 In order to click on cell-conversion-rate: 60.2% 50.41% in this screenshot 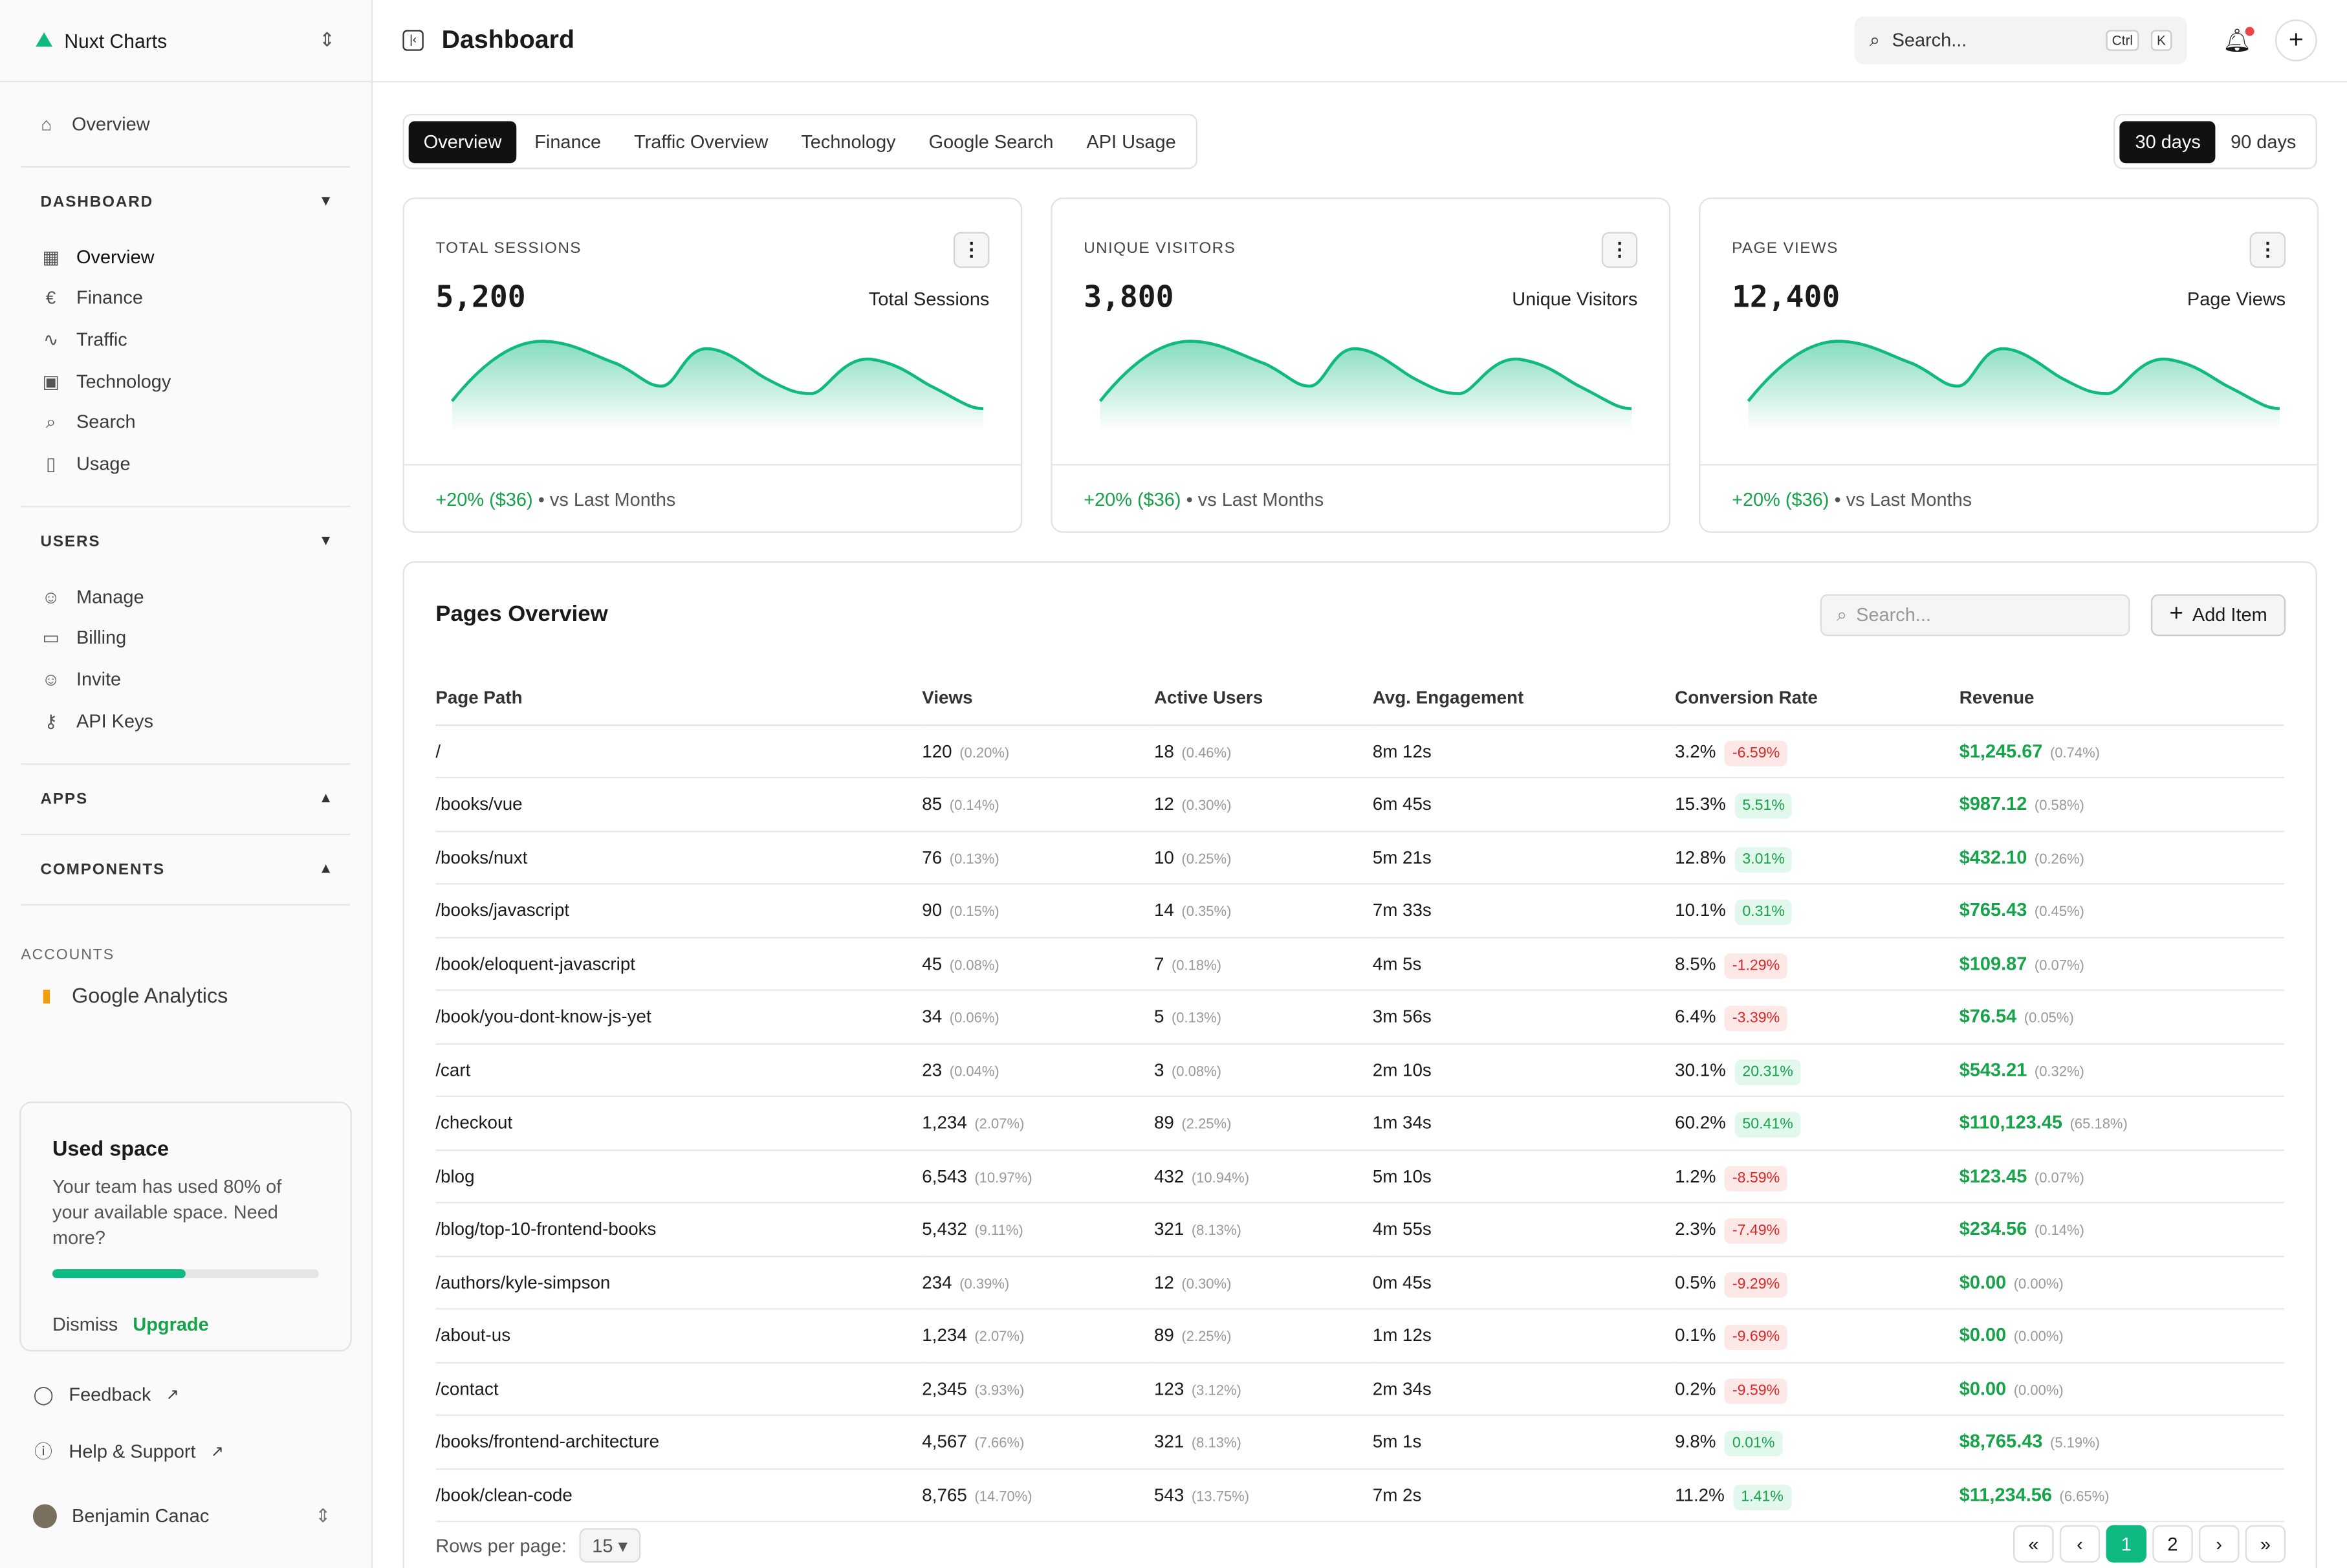, I will do `click(1817, 1123)`.